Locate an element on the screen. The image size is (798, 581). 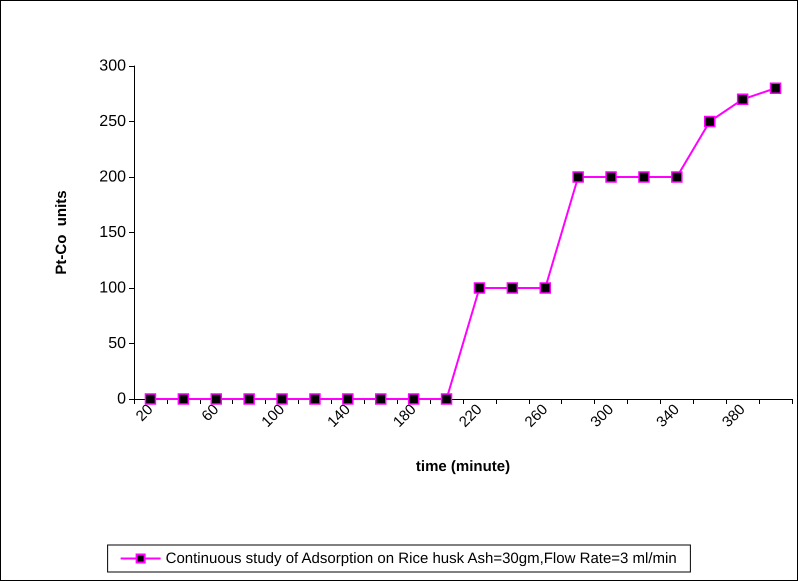
y-tick-label: 50 is located at coordinates (117, 343).